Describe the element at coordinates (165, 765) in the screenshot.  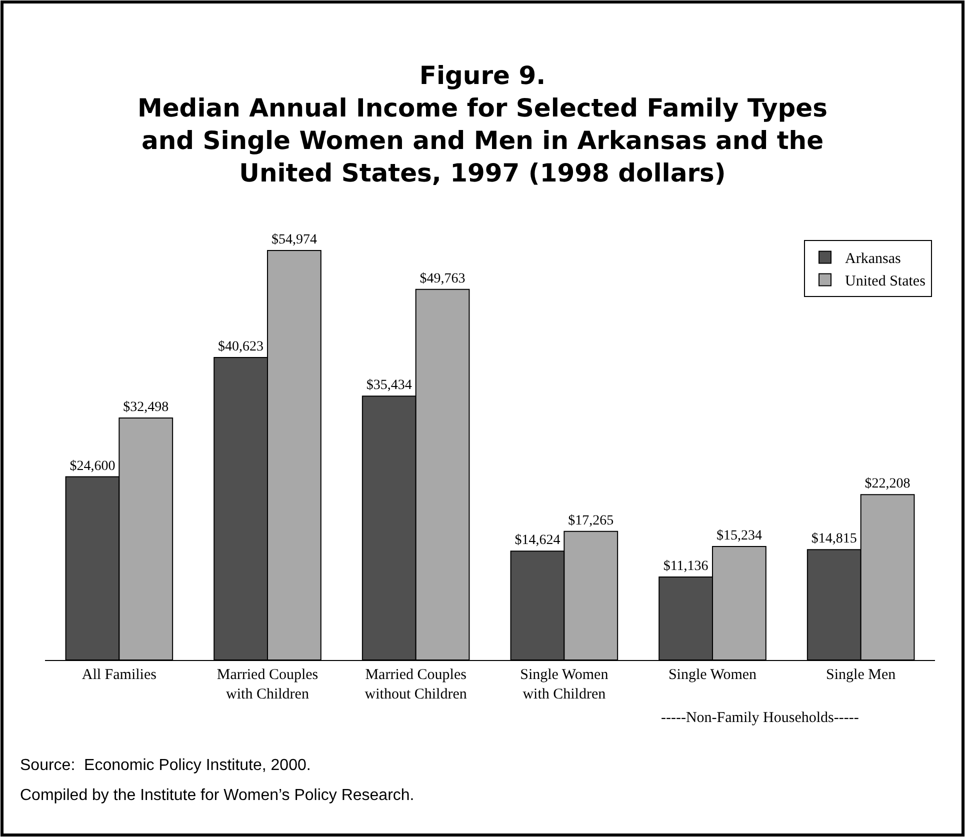
I see `source-note: Source: Economic Policy Institute, 2000.` at that location.